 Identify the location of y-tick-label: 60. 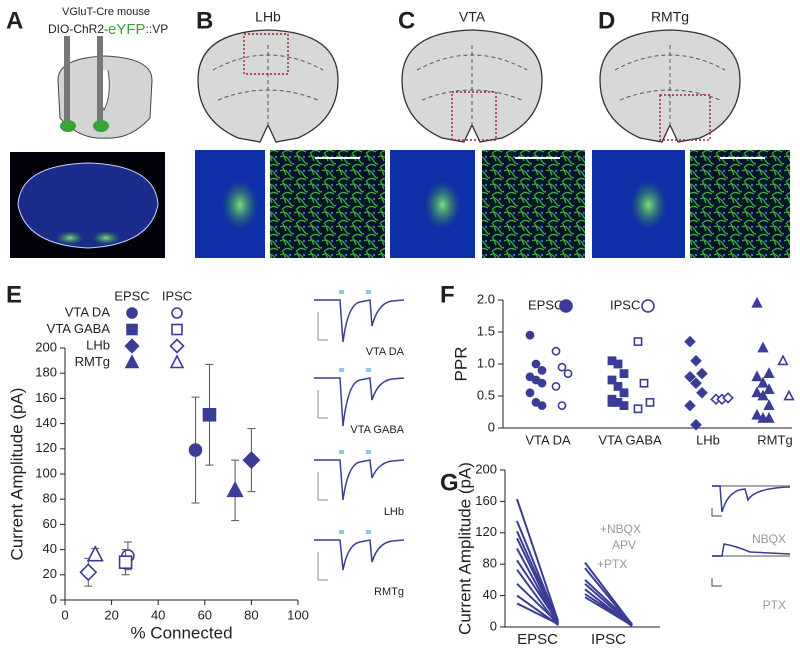
(50, 523).